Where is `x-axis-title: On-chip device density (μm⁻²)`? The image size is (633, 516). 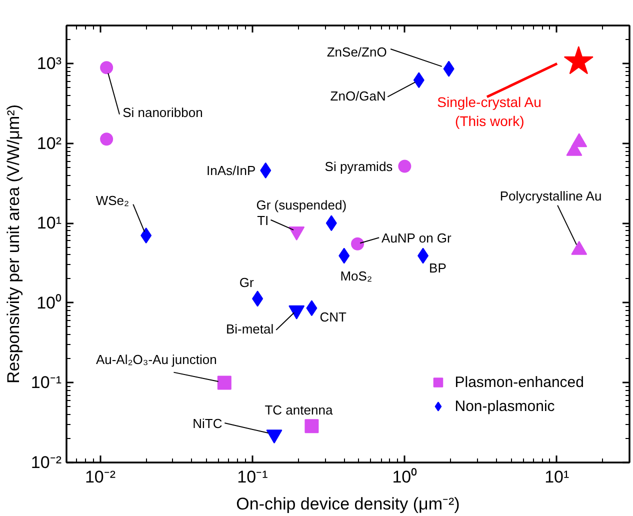 x-axis-title: On-chip device density (μm⁻²) is located at coordinates (348, 504).